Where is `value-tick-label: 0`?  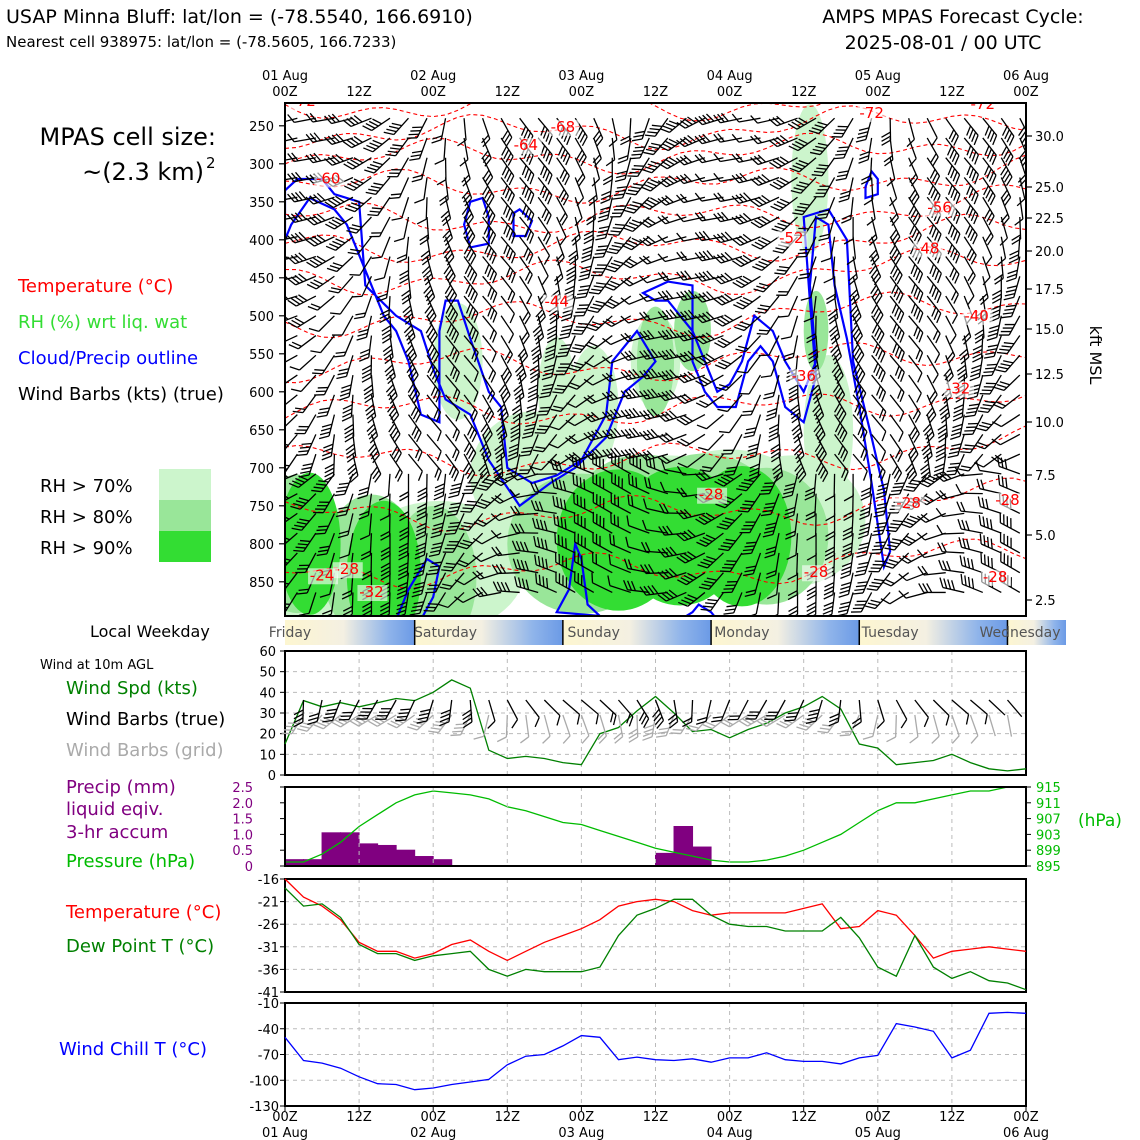
value-tick-label: 0 is located at coordinates (249, 867).